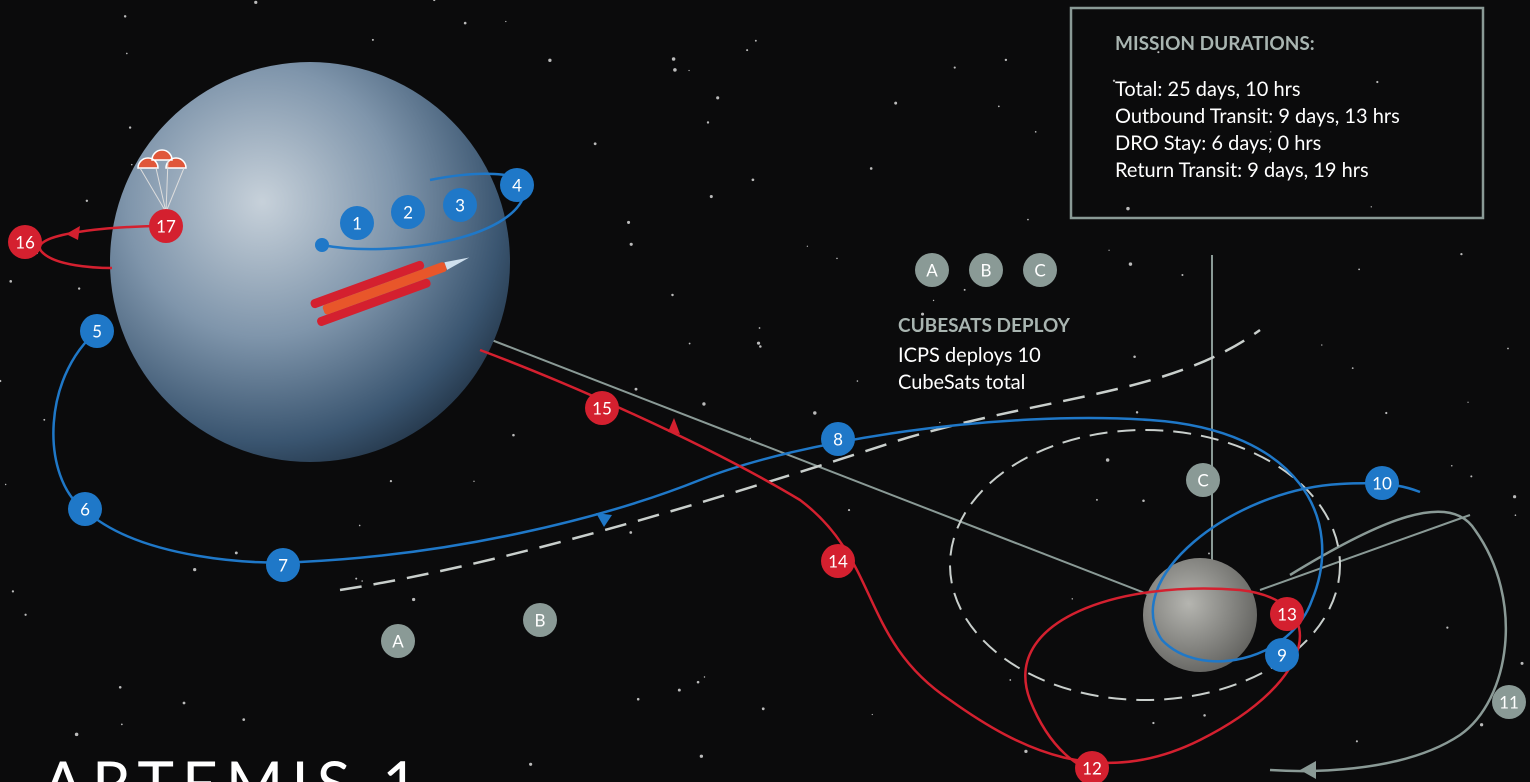  I want to click on waypoint-label: 8, so click(838, 439).